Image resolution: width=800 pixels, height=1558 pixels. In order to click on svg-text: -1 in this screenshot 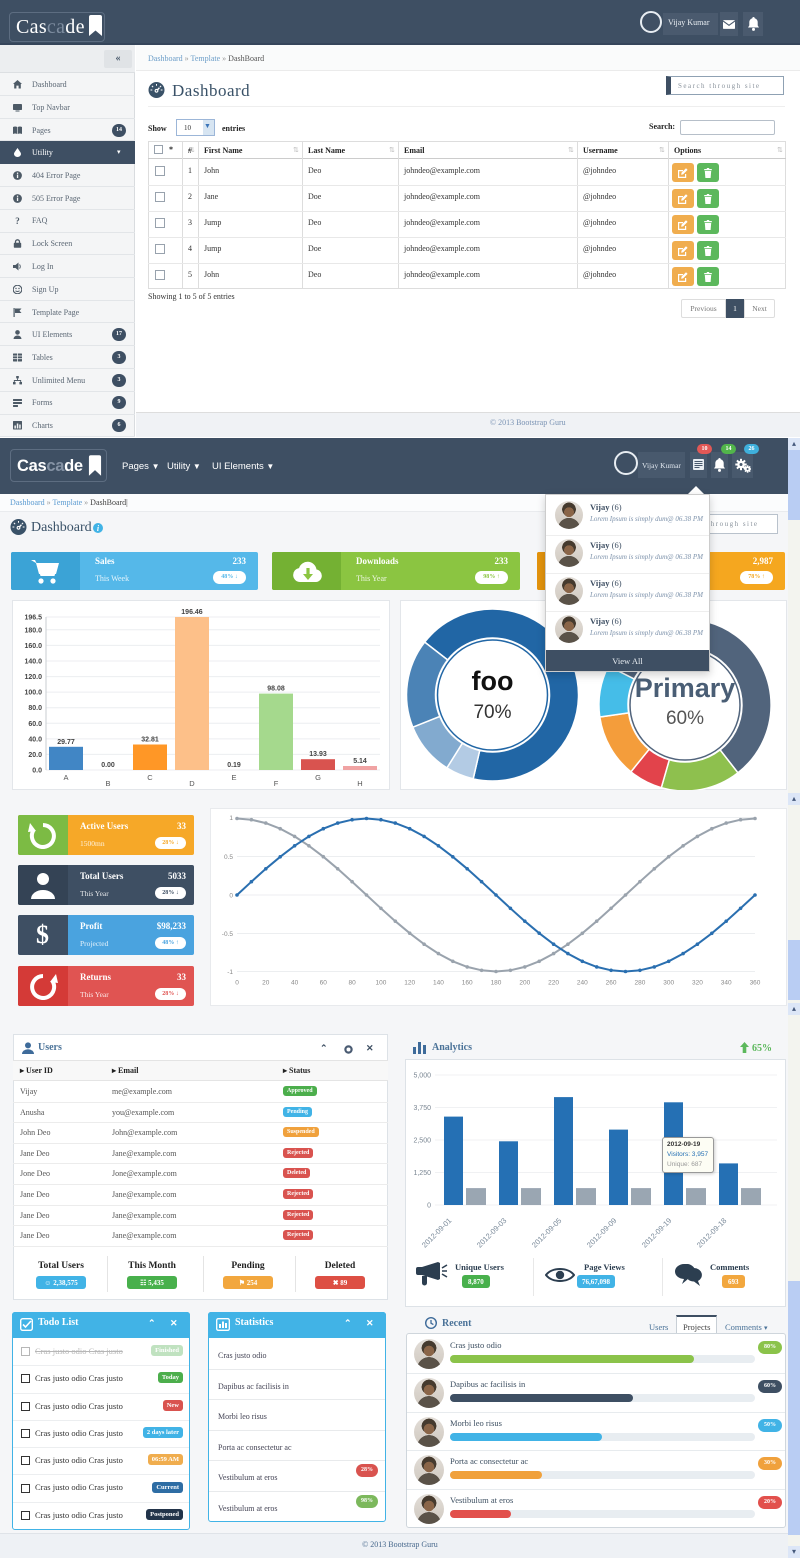, I will do `click(230, 972)`.